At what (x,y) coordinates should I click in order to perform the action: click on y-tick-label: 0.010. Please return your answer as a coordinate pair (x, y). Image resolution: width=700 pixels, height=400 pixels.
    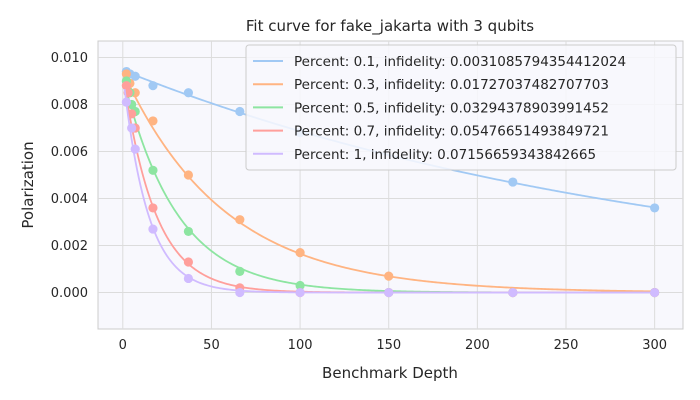
    Looking at the image, I should click on (69, 58).